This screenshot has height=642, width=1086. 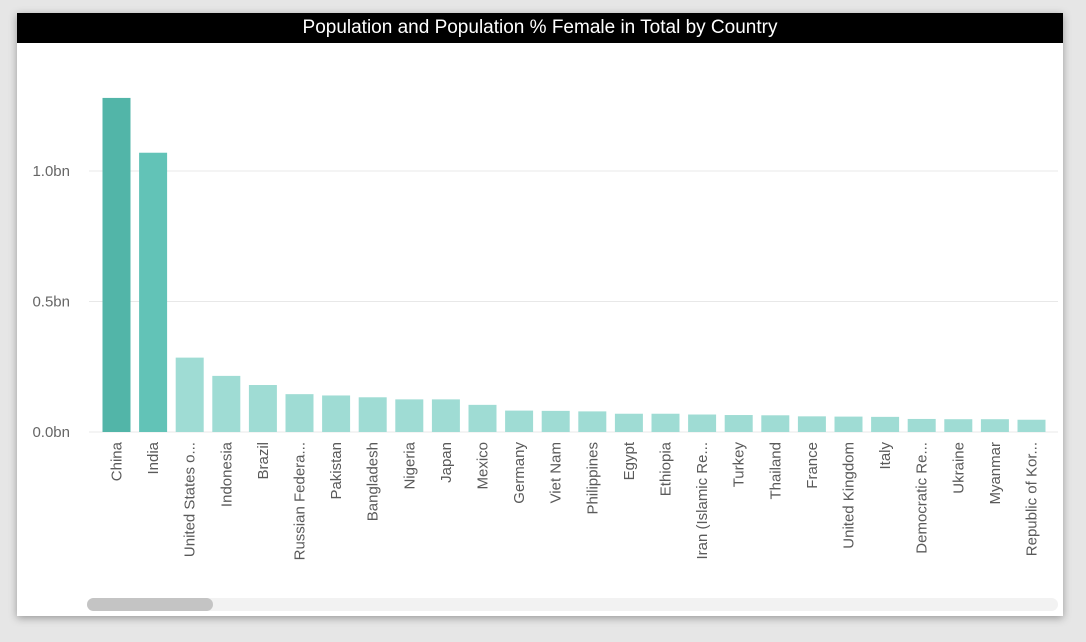 What do you see at coordinates (336, 471) in the screenshot?
I see `x-category-label: Pakistan` at bounding box center [336, 471].